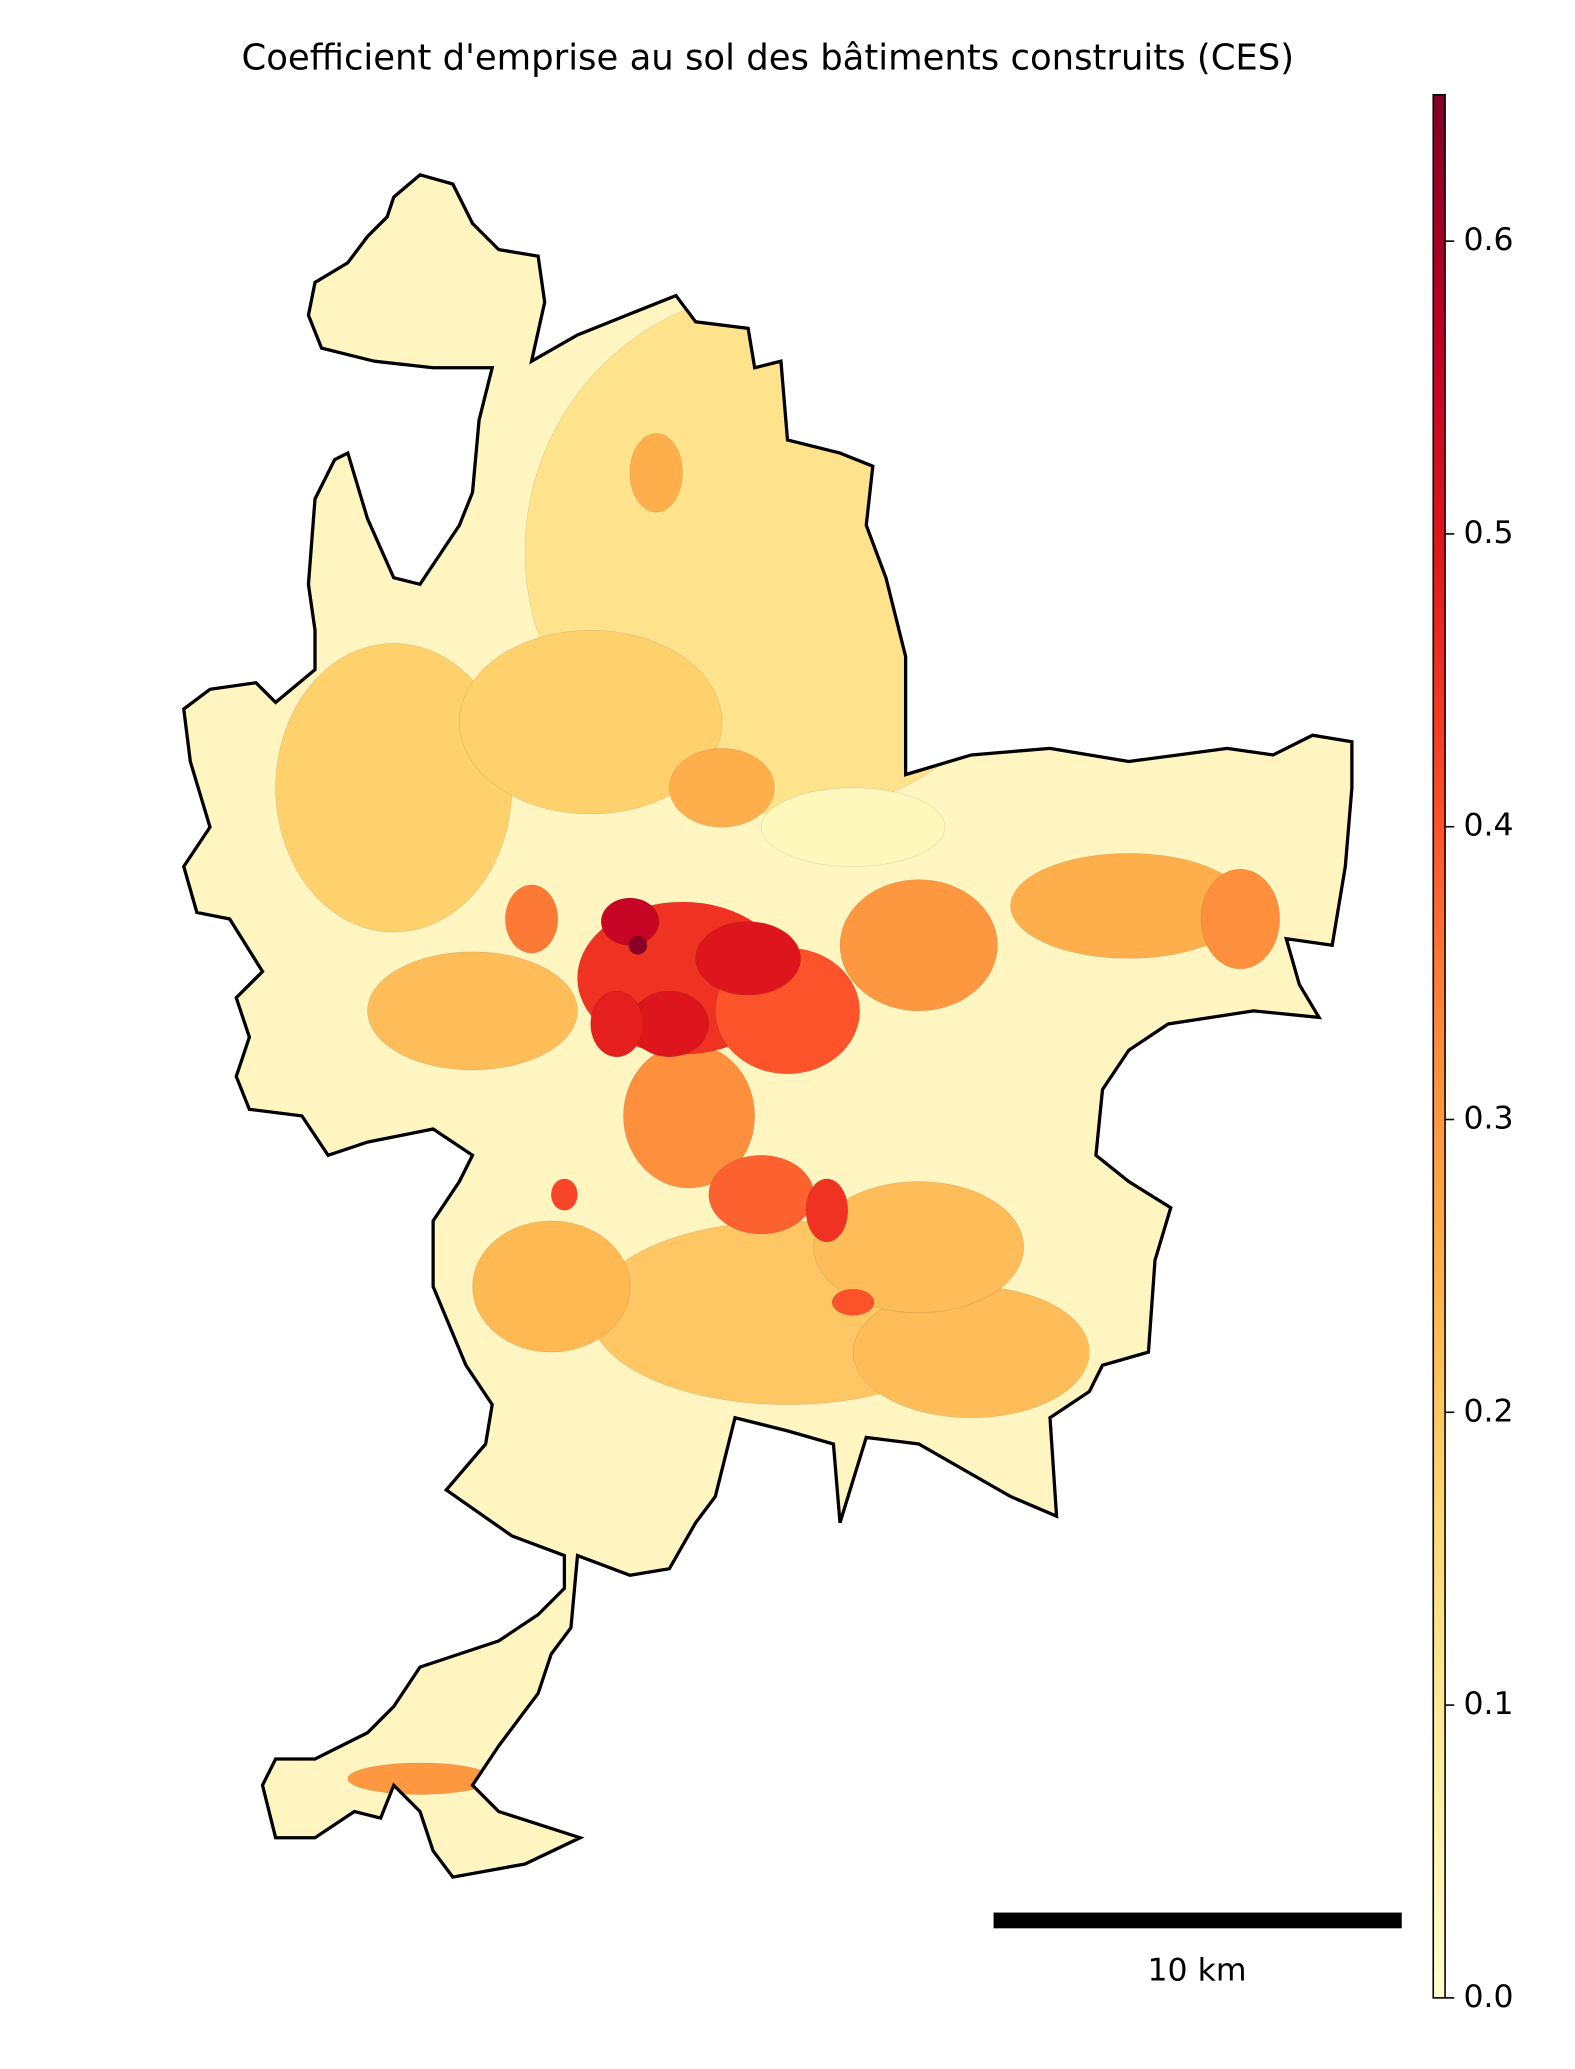 This screenshot has height=2069, width=1575. What do you see at coordinates (1488, 240) in the screenshot?
I see `colorbar-tick-label: 0.6` at bounding box center [1488, 240].